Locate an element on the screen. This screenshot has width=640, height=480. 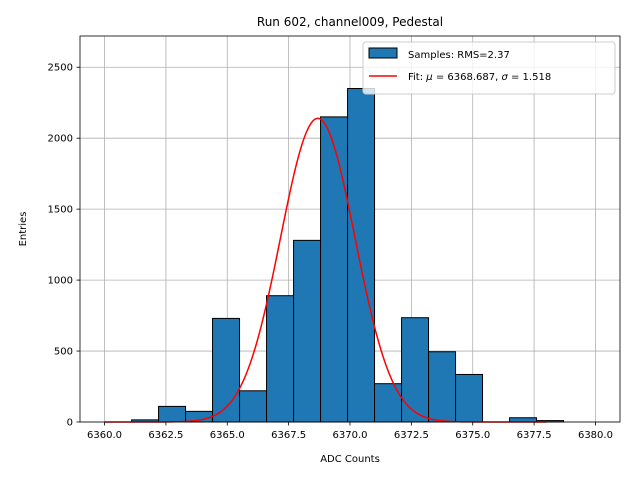
y-axis-ticks: 0 500 1000 1500 2000 2500 is located at coordinates (64, 246).